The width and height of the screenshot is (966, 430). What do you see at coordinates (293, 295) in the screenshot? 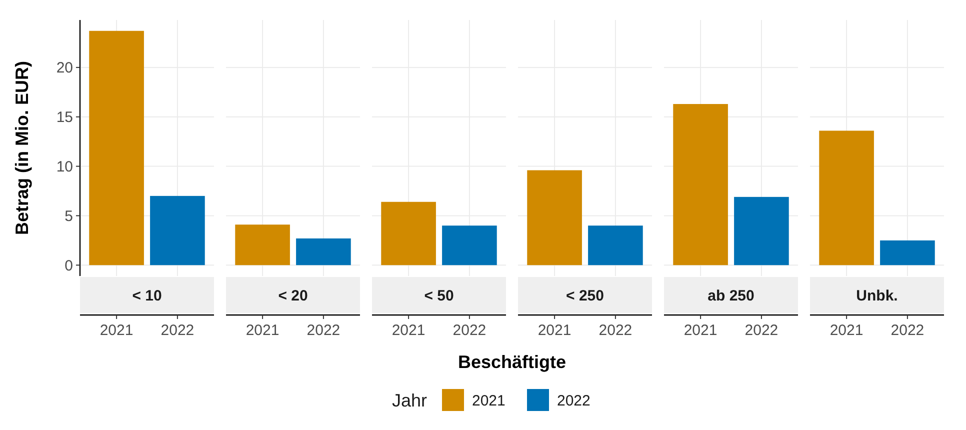
I see `text: < 20` at bounding box center [293, 295].